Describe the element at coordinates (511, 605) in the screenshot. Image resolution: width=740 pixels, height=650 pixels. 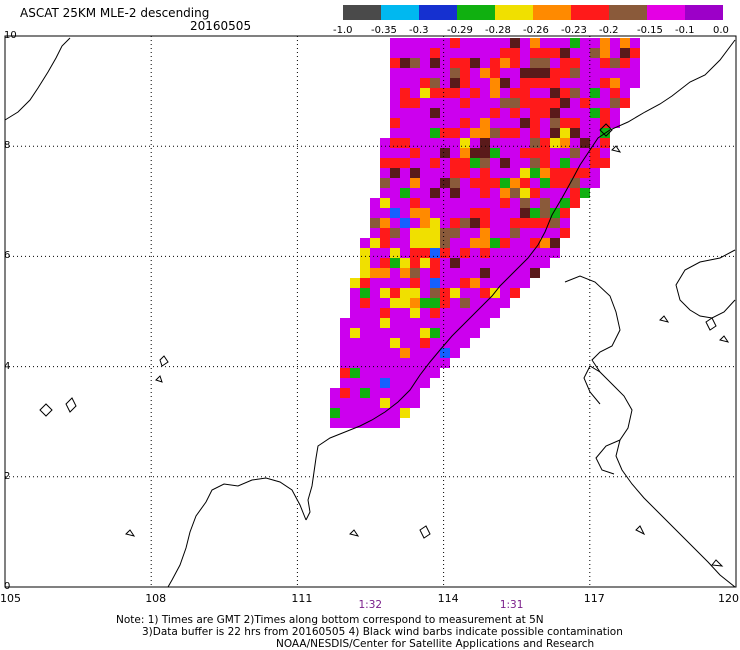
I see `pass-time-label: 1:31` at that location.